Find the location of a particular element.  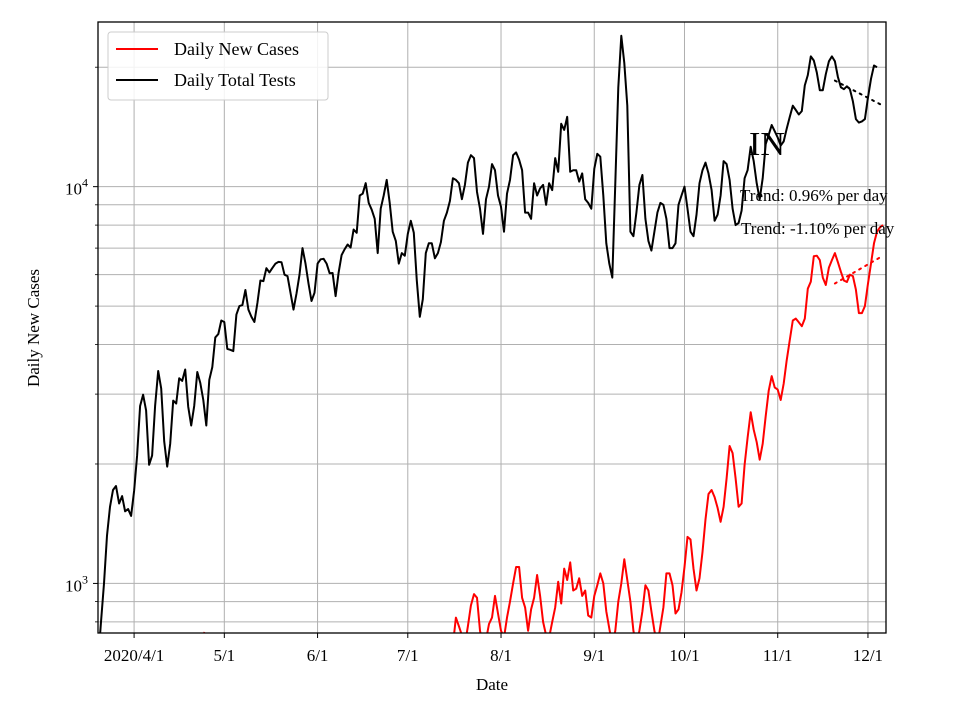

x-axis-ticks: 2020/4/1 5/1 6/1 7/1 8/1 9/1 10/1 11/1 12/1 is located at coordinates (493, 649).